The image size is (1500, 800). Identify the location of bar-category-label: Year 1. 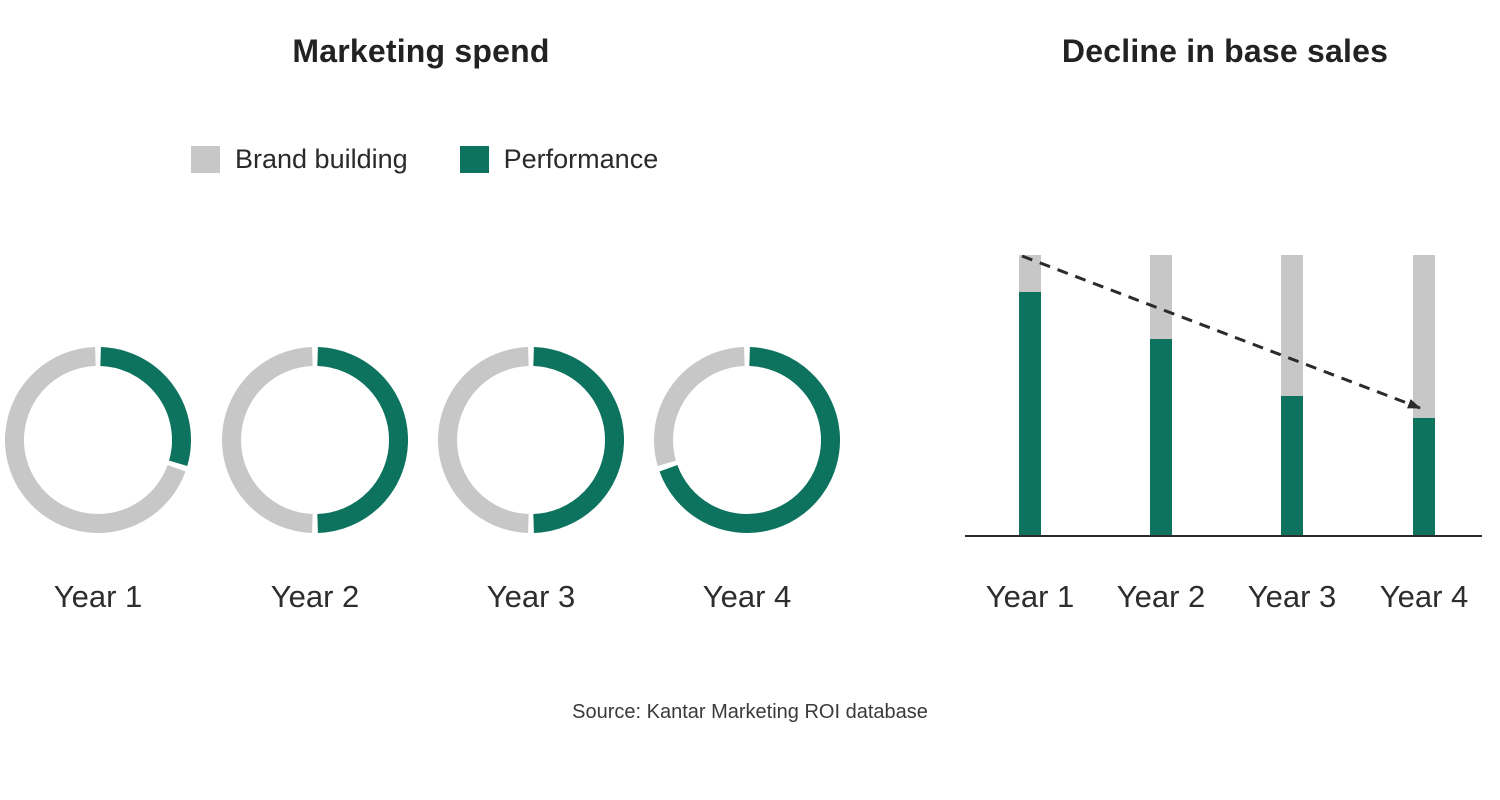
(1030, 596).